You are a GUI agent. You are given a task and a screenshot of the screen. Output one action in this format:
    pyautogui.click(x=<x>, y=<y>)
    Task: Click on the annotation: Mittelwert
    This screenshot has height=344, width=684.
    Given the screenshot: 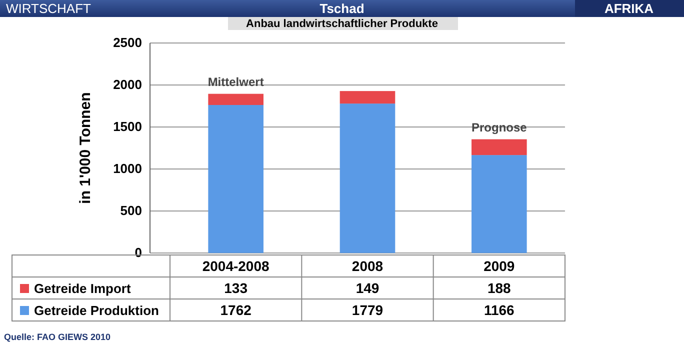 What is the action you would take?
    pyautogui.click(x=236, y=81)
    